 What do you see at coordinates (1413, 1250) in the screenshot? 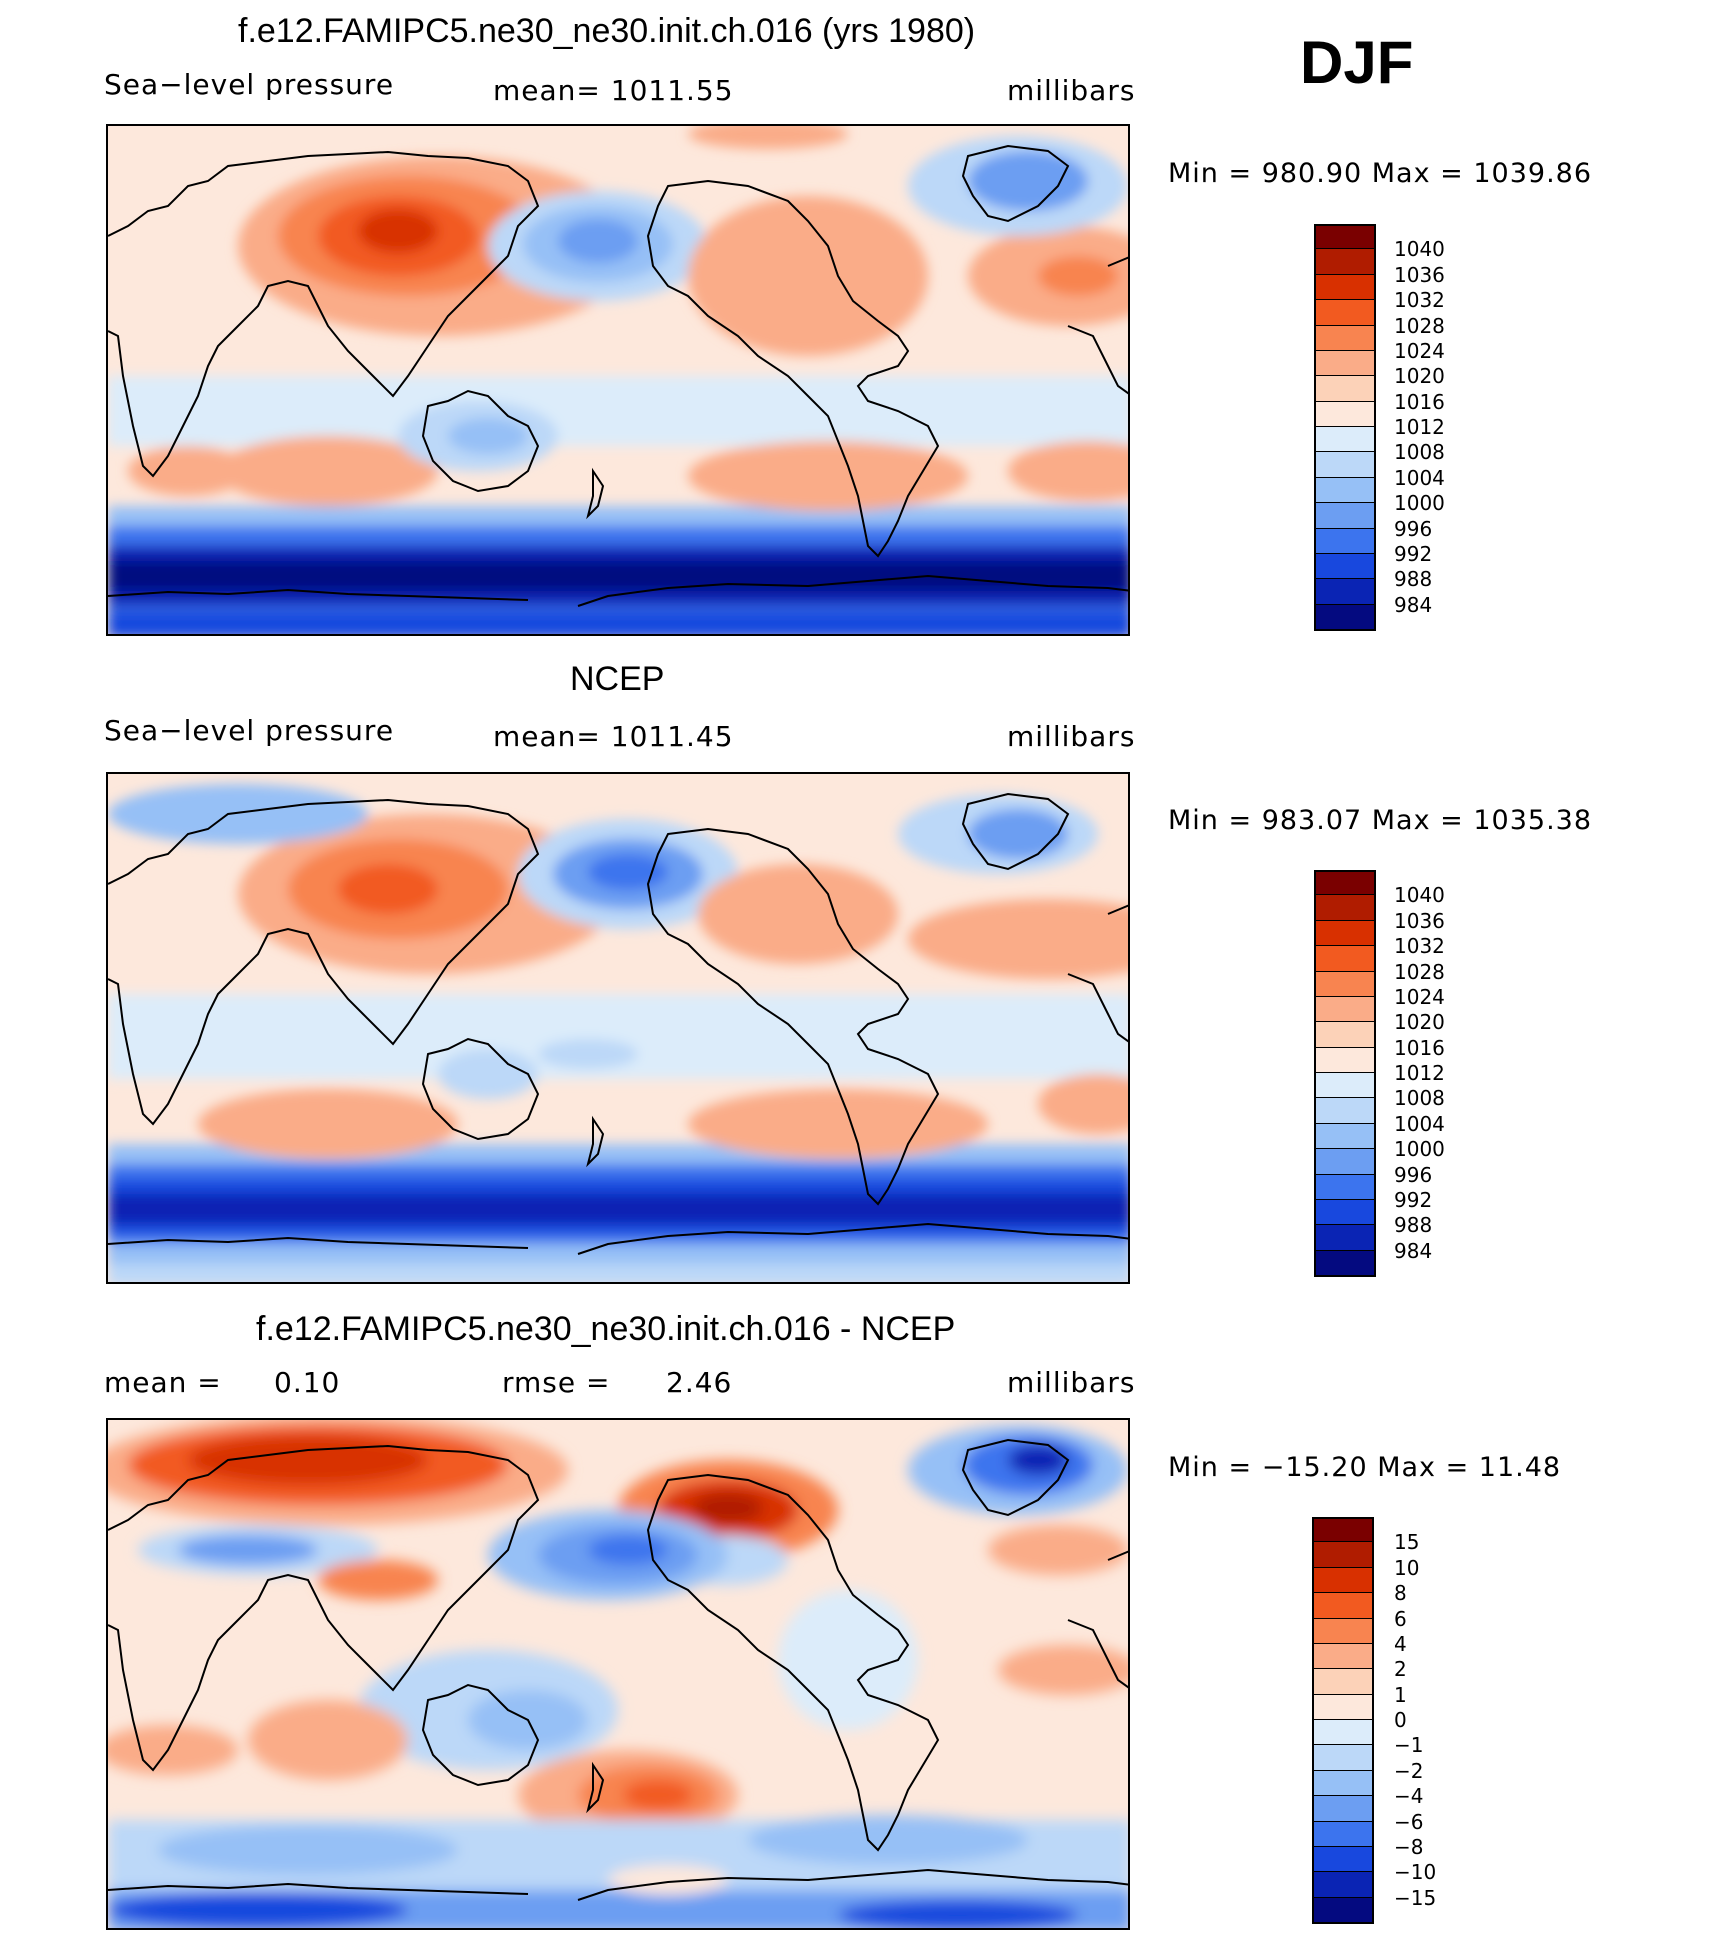
I see `colorbar-tick-label: 984` at bounding box center [1413, 1250].